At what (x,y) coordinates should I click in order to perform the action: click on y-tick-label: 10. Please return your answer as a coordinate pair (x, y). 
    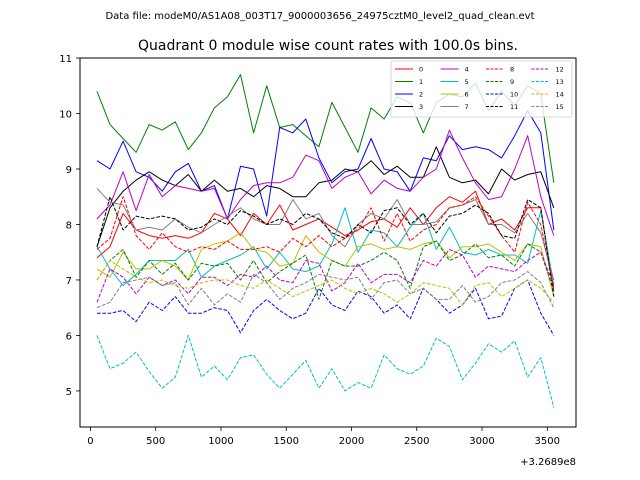
    Looking at the image, I should click on (65, 114).